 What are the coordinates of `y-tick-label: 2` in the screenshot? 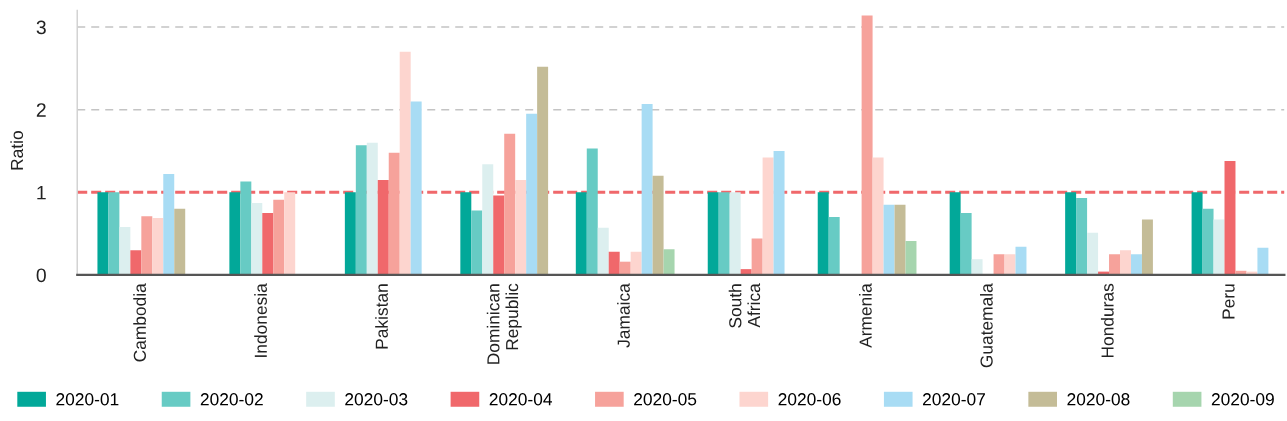 It's located at (41, 110).